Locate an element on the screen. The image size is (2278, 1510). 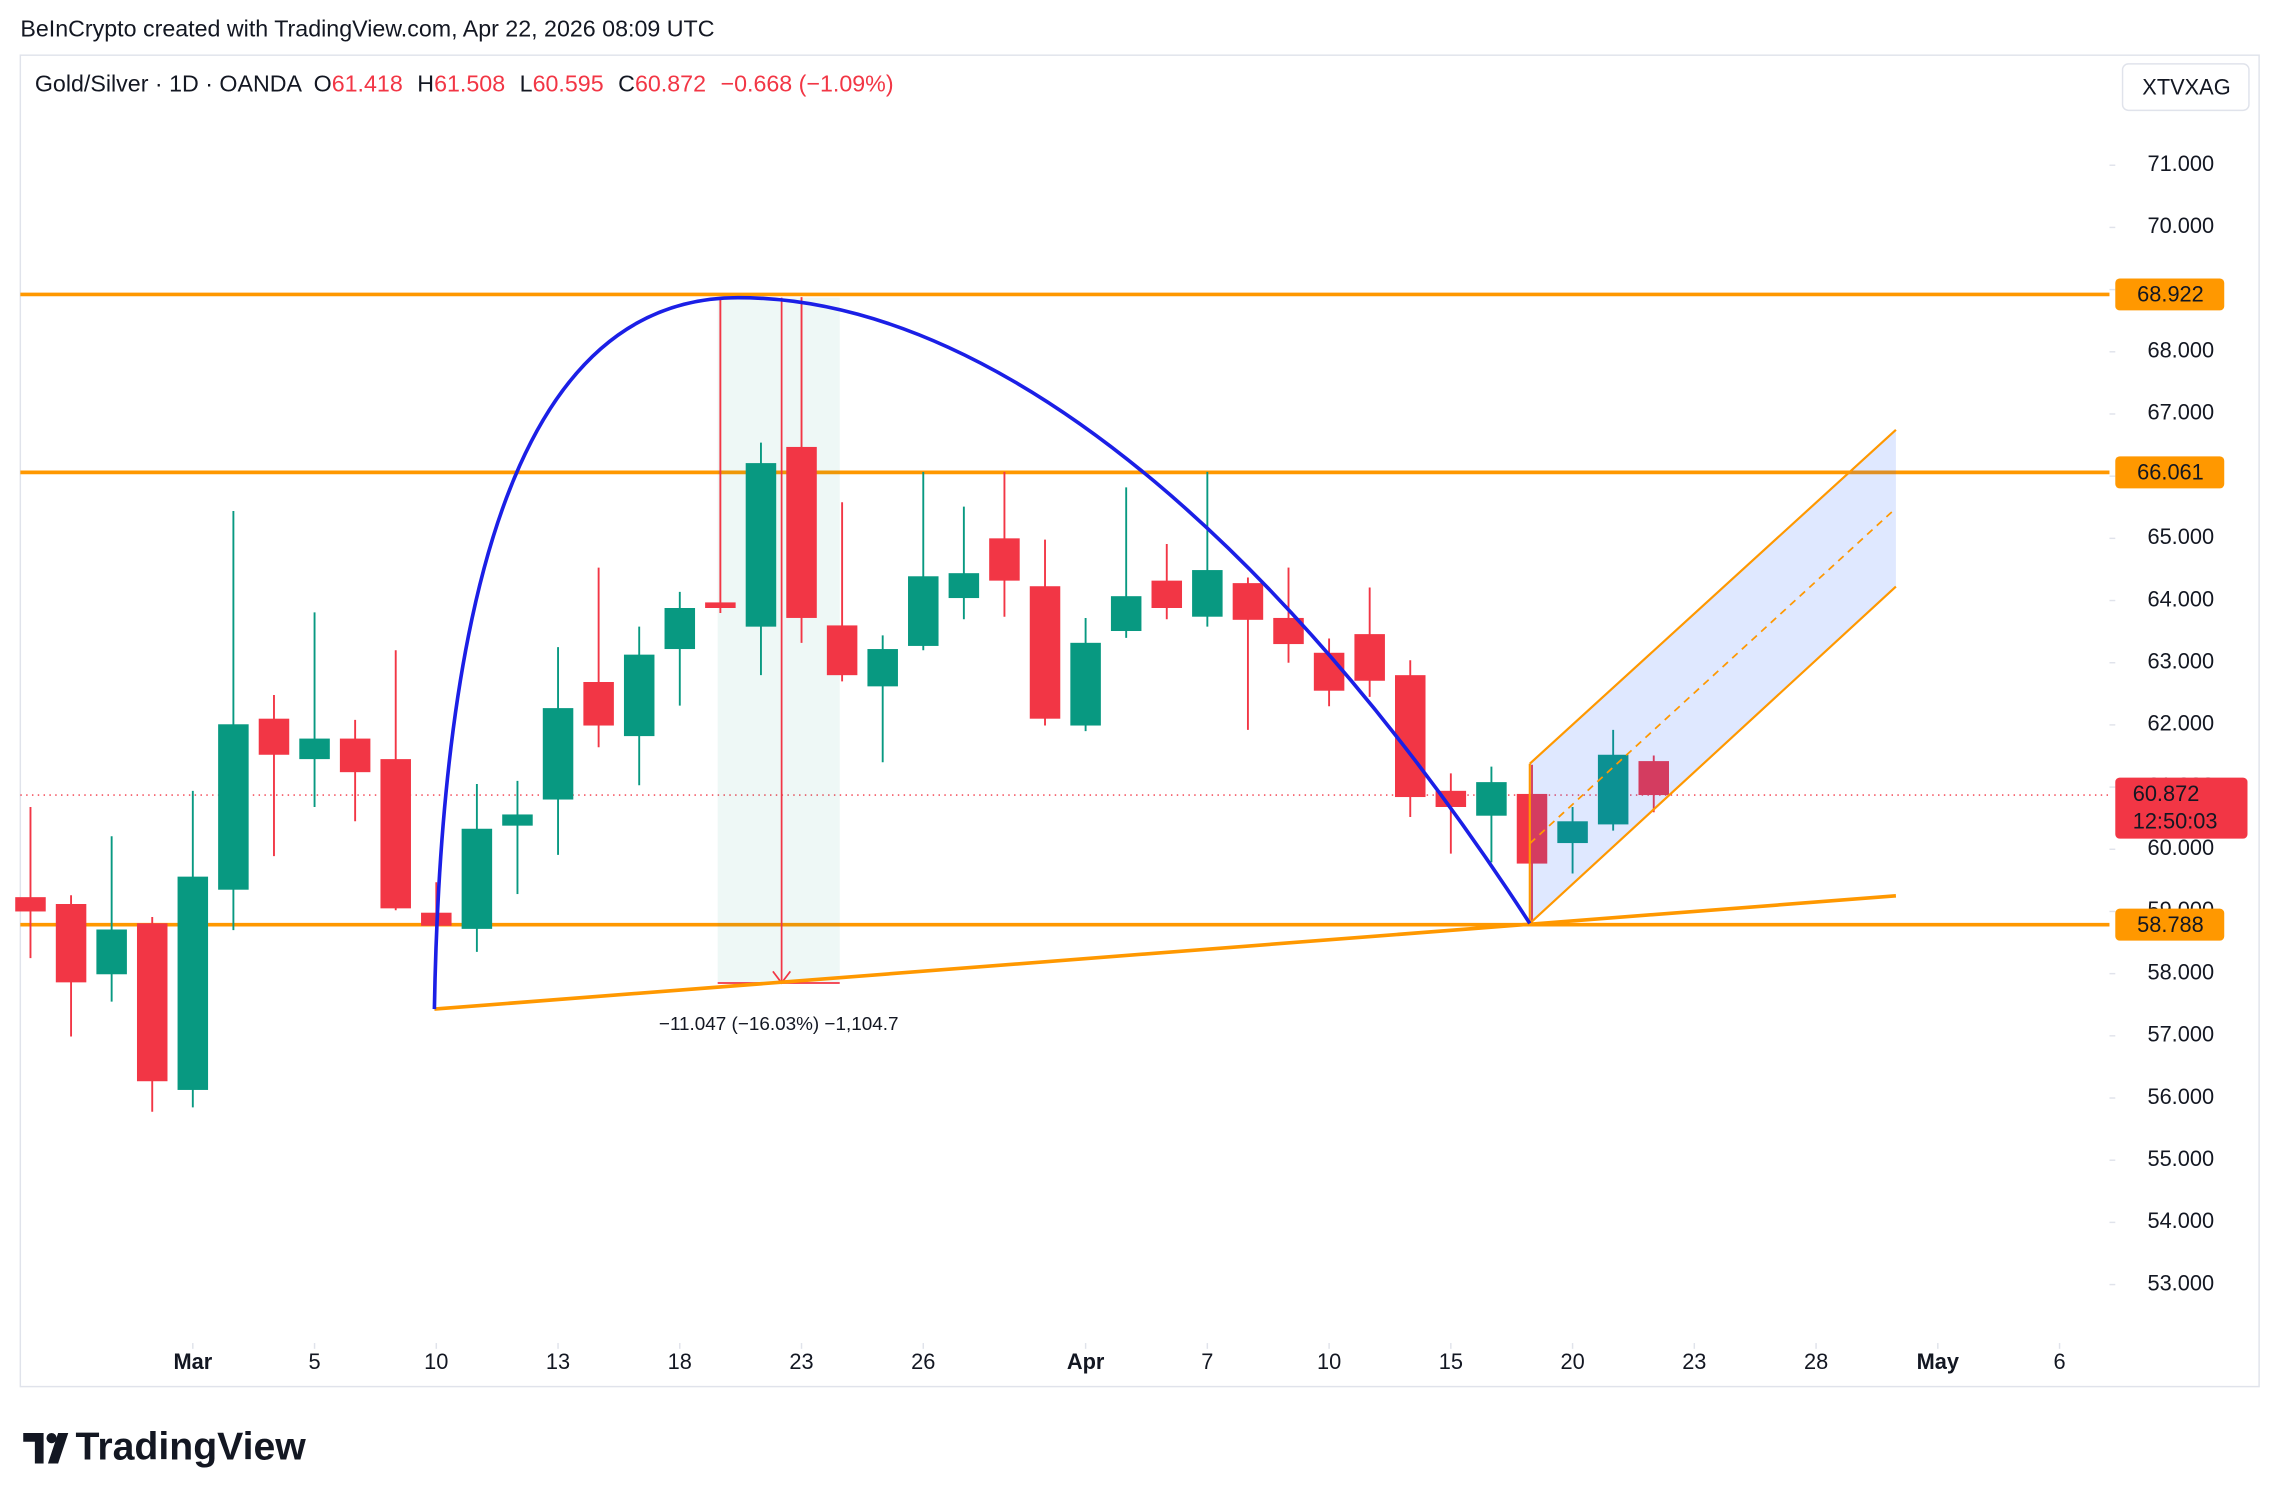
level-label: 66.061 is located at coordinates (2170, 472).